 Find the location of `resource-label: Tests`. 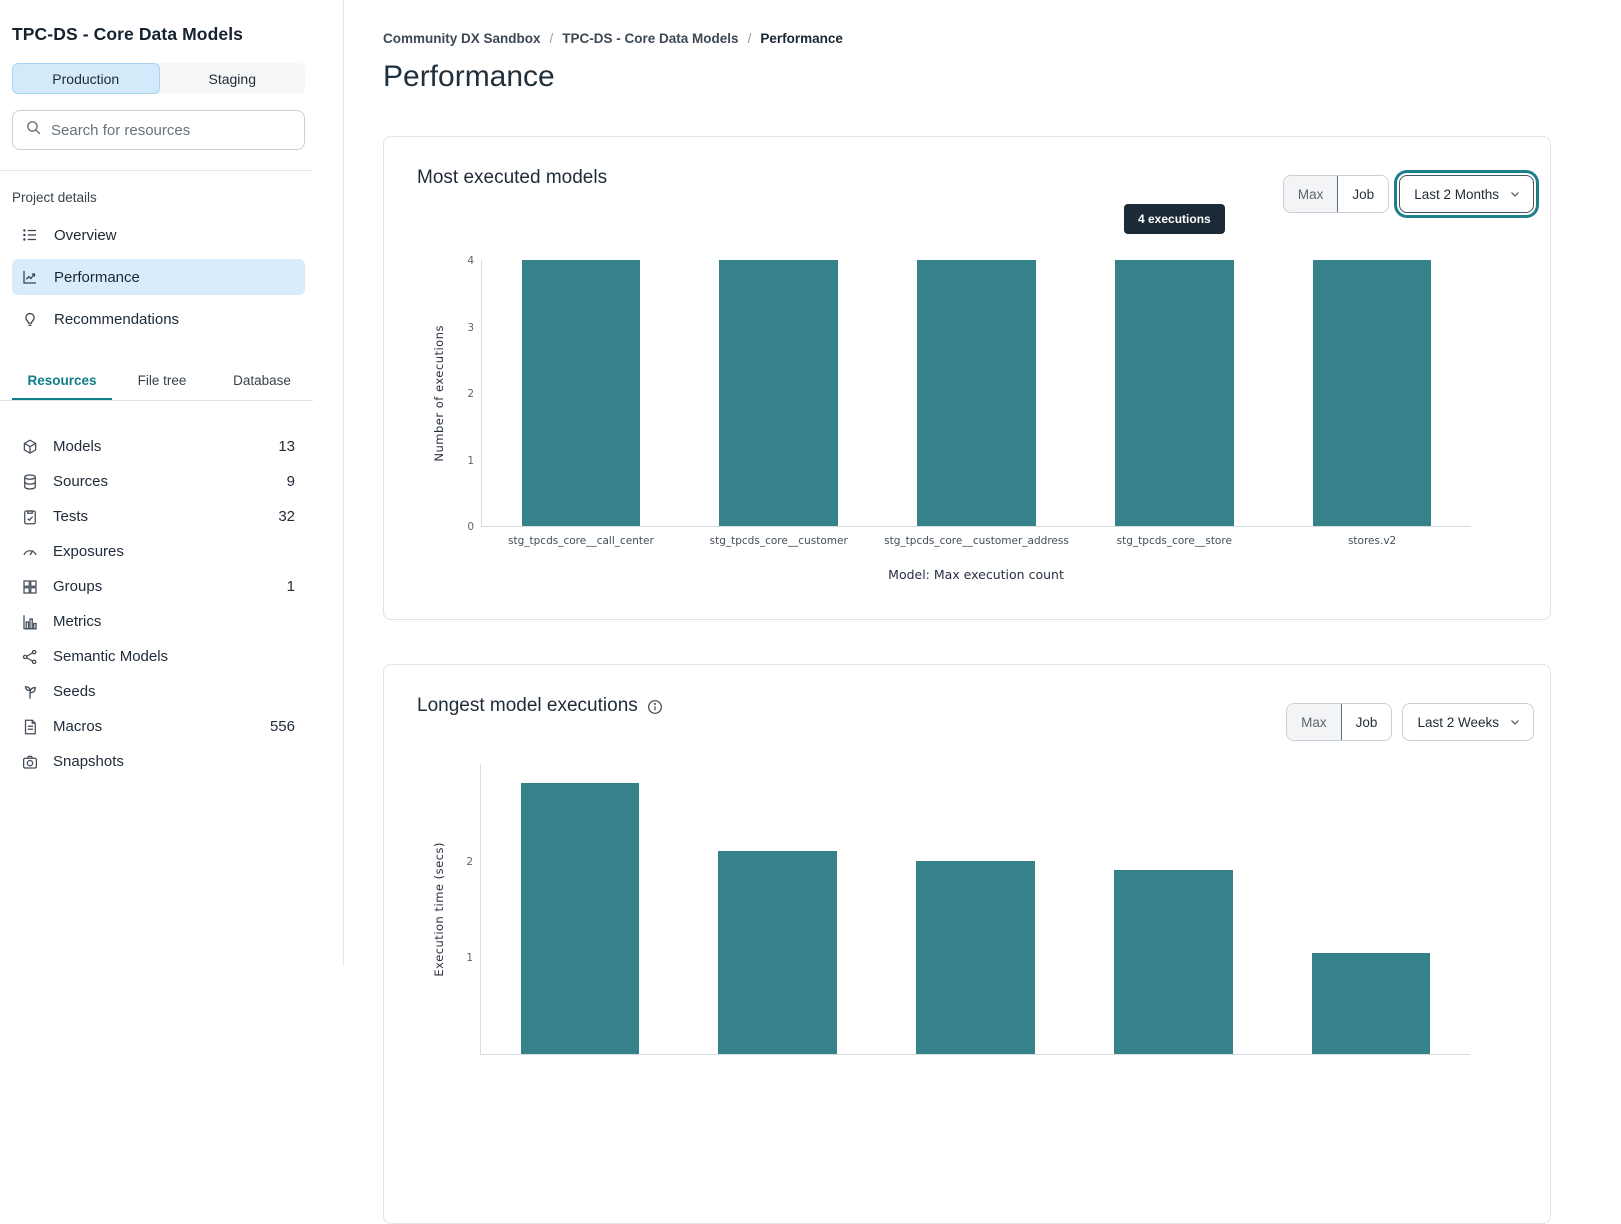

resource-label: Tests is located at coordinates (71, 516).